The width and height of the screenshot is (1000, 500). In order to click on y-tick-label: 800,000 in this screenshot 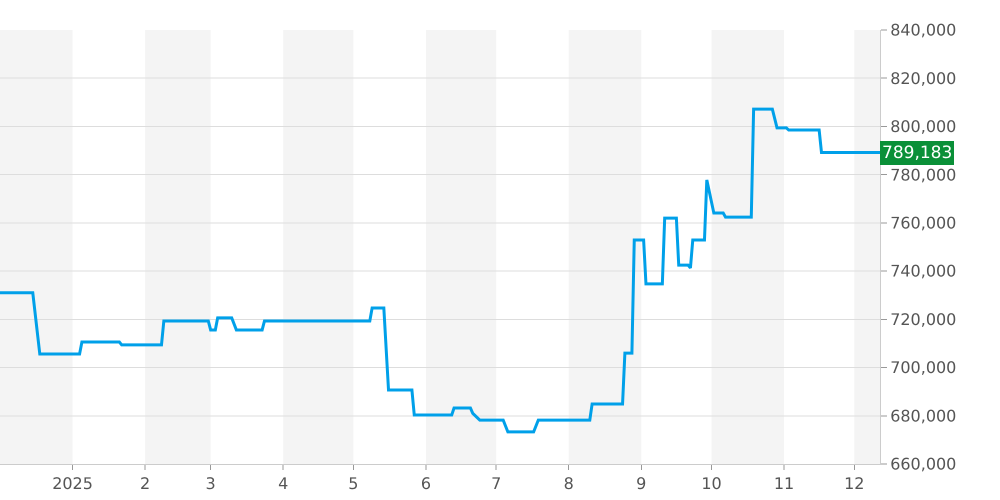, I will do `click(923, 126)`.